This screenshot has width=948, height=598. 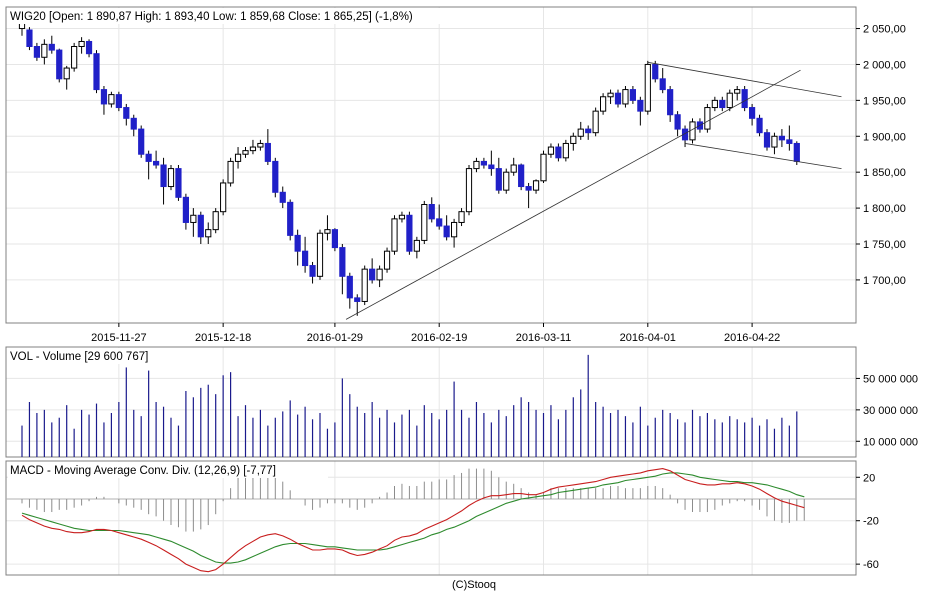 I want to click on volume-y-tick-label: 30 000 000, so click(x=890, y=411).